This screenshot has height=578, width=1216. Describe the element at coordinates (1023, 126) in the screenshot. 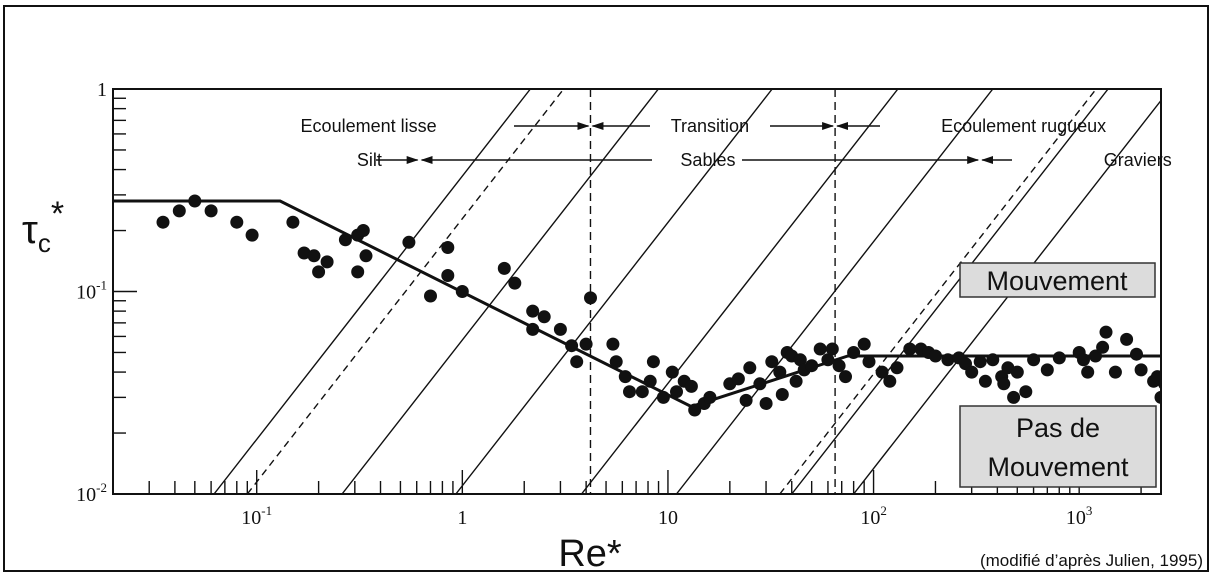

I see `regime-label-rough: Ecoulement rugueux` at that location.